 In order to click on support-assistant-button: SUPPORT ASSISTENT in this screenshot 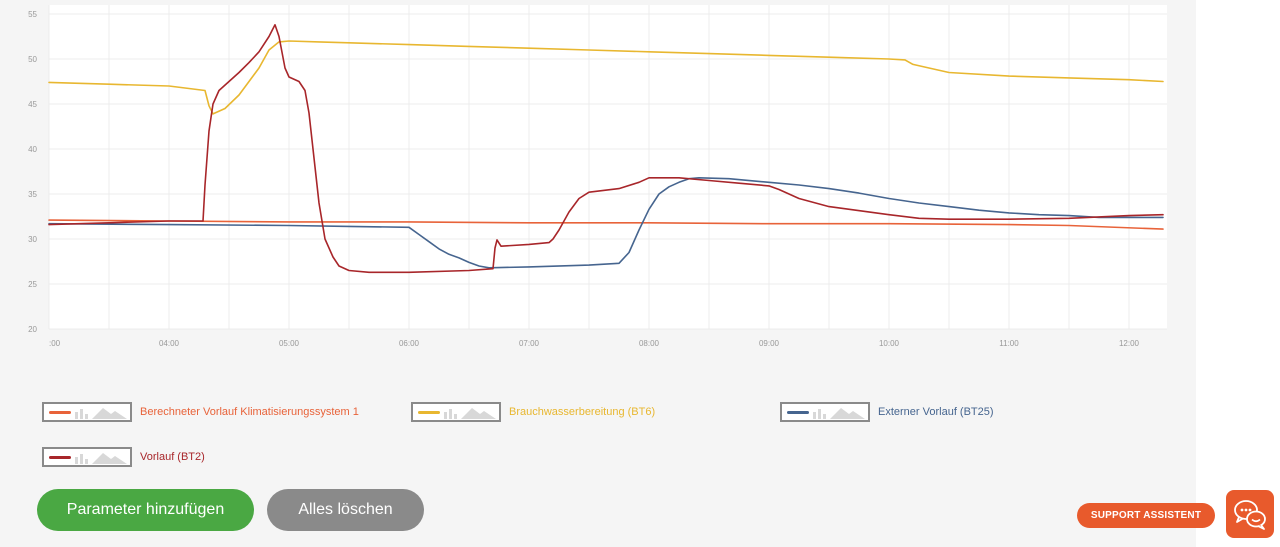, I will do `click(1146, 515)`.